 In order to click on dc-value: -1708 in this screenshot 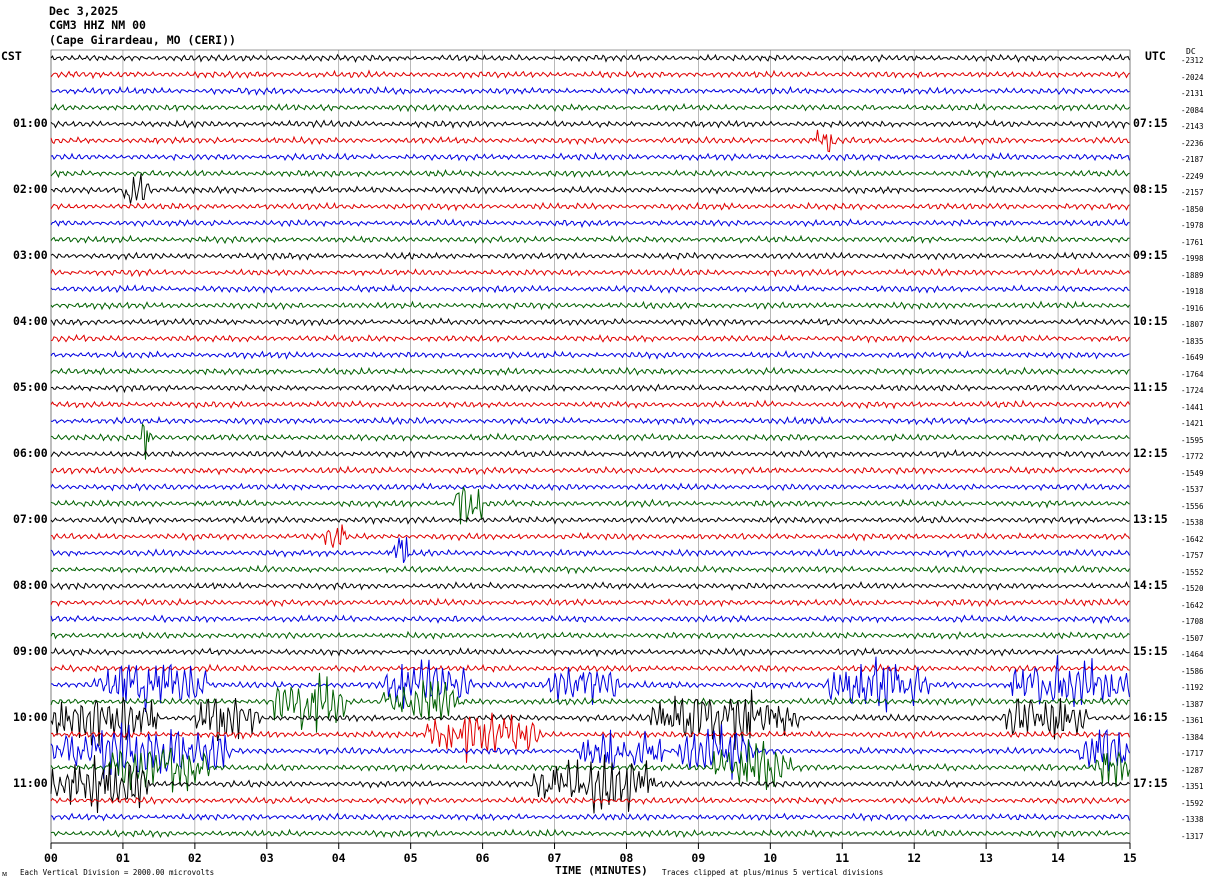, I will do `click(1192, 621)`.